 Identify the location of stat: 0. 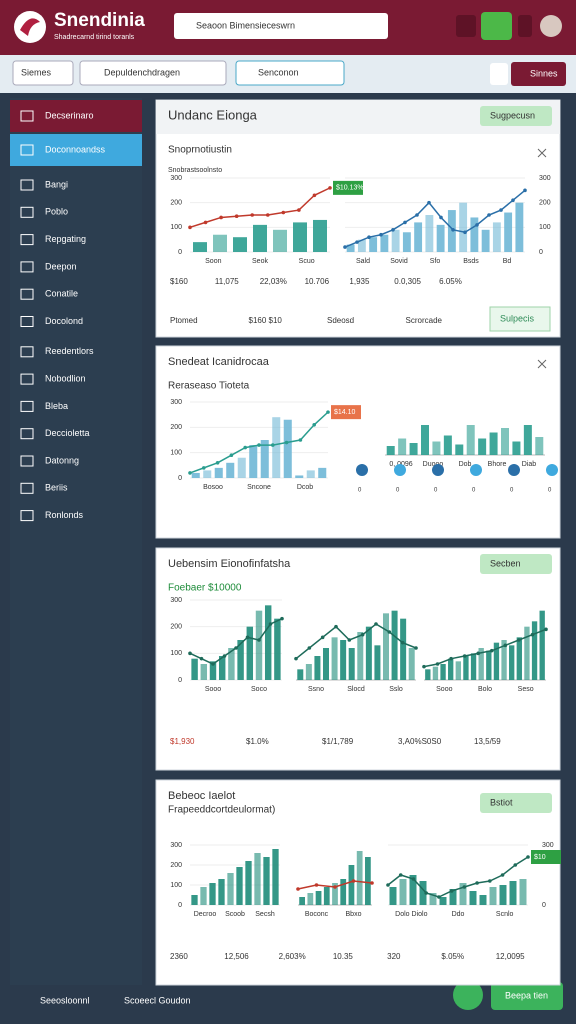
(360, 491).